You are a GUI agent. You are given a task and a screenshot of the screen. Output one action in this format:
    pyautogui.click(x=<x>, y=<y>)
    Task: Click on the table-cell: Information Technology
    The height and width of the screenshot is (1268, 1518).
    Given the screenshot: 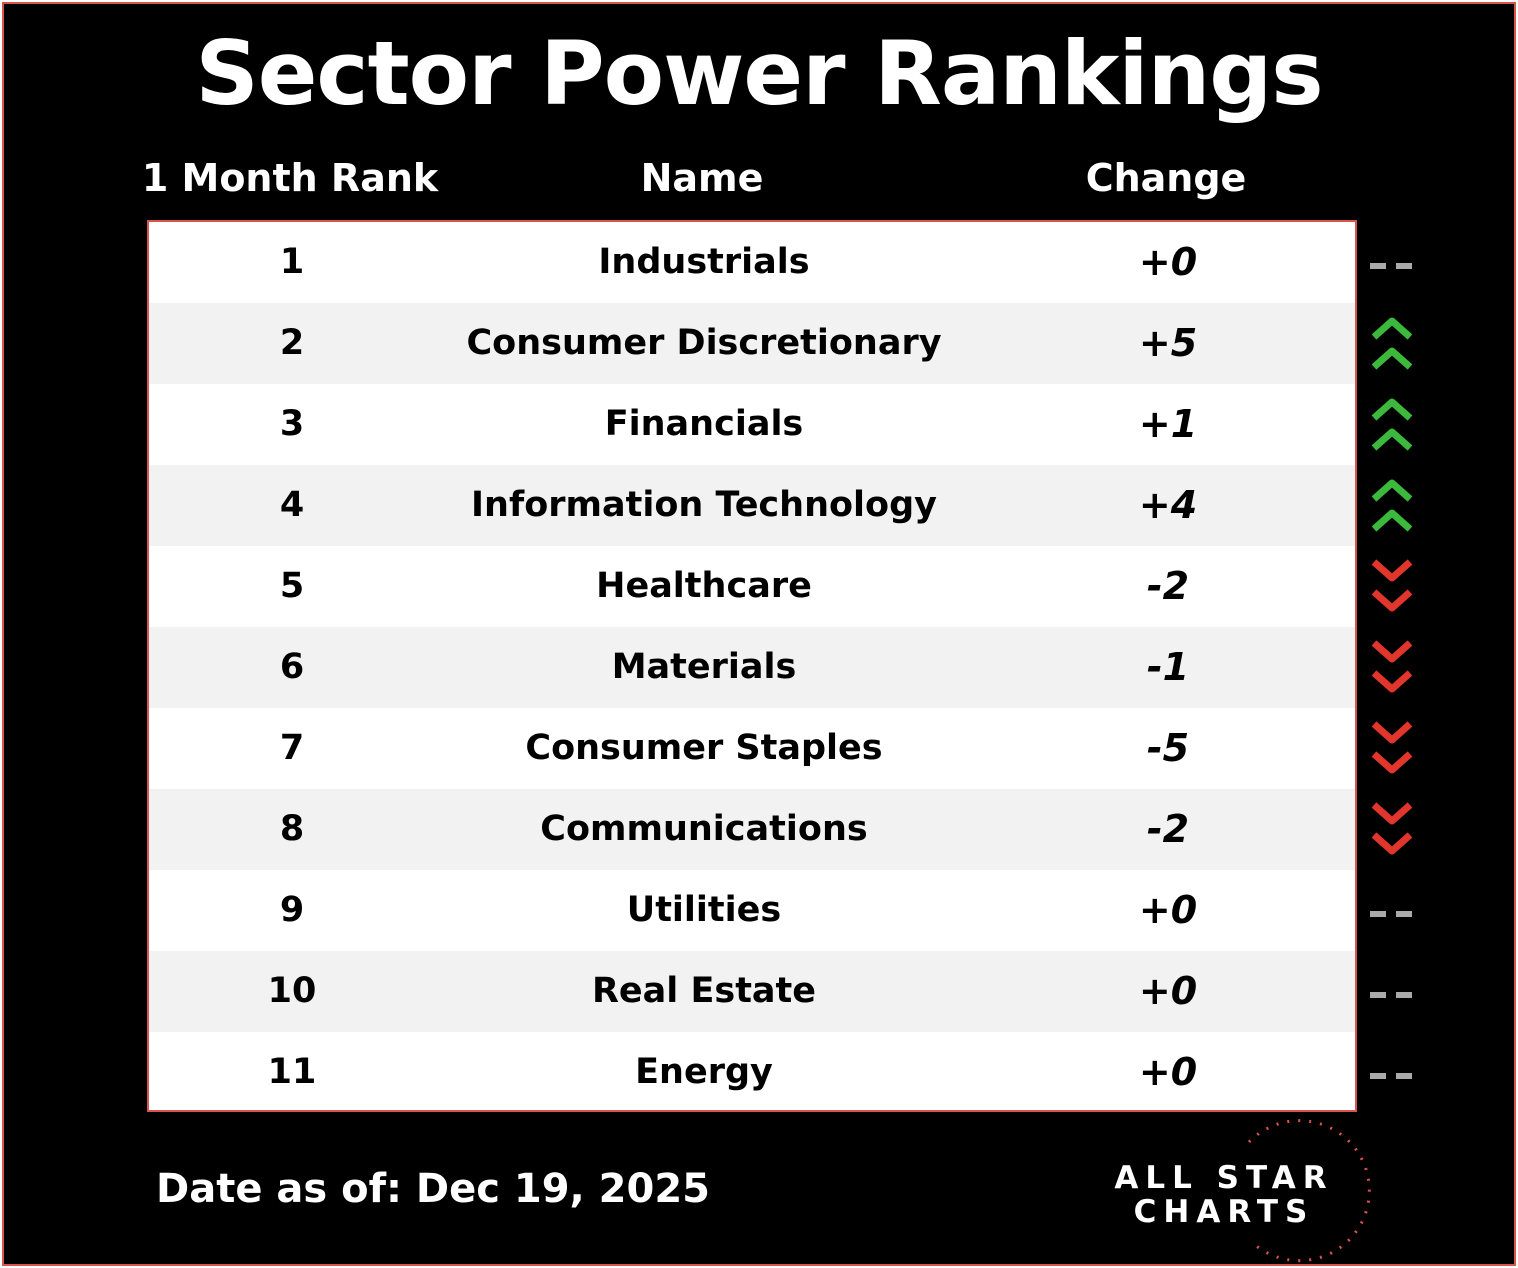 What is the action you would take?
    pyautogui.click(x=704, y=505)
    